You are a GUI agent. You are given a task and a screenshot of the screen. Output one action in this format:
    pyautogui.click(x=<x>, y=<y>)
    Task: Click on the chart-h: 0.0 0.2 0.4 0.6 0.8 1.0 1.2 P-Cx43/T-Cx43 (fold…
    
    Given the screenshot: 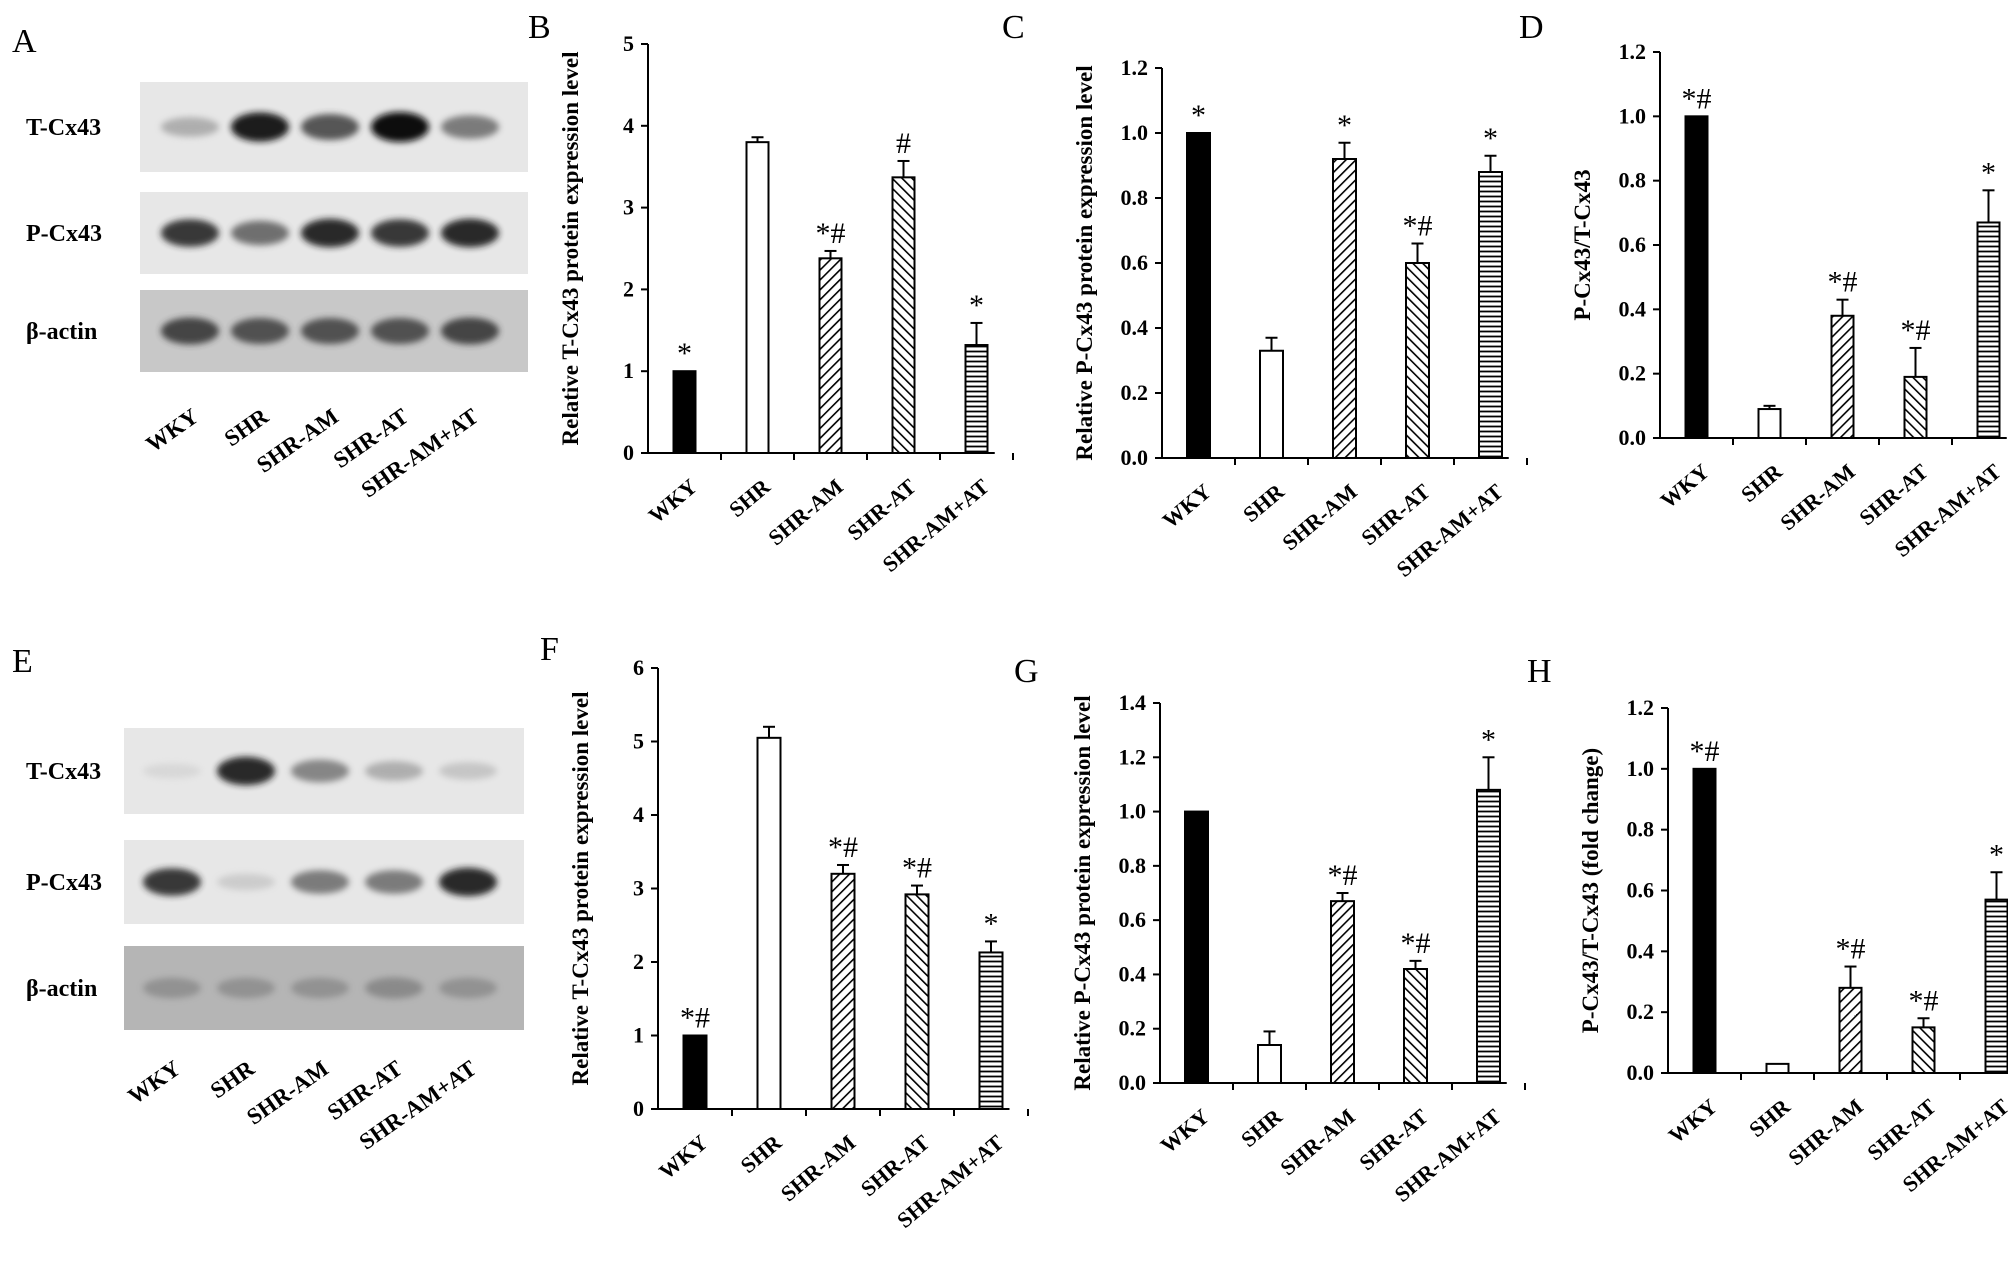 What is the action you would take?
    pyautogui.click(x=1793, y=946)
    